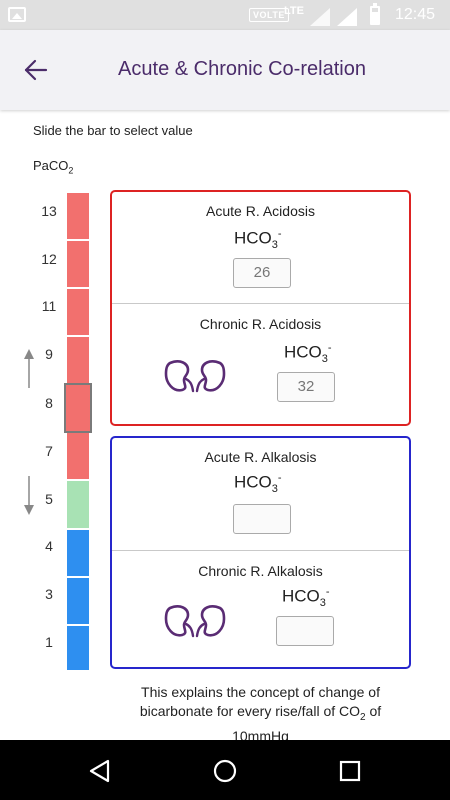 The width and height of the screenshot is (450, 800). What do you see at coordinates (242, 69) in the screenshot?
I see `page-title: Acute & Chronic Co-relation` at bounding box center [242, 69].